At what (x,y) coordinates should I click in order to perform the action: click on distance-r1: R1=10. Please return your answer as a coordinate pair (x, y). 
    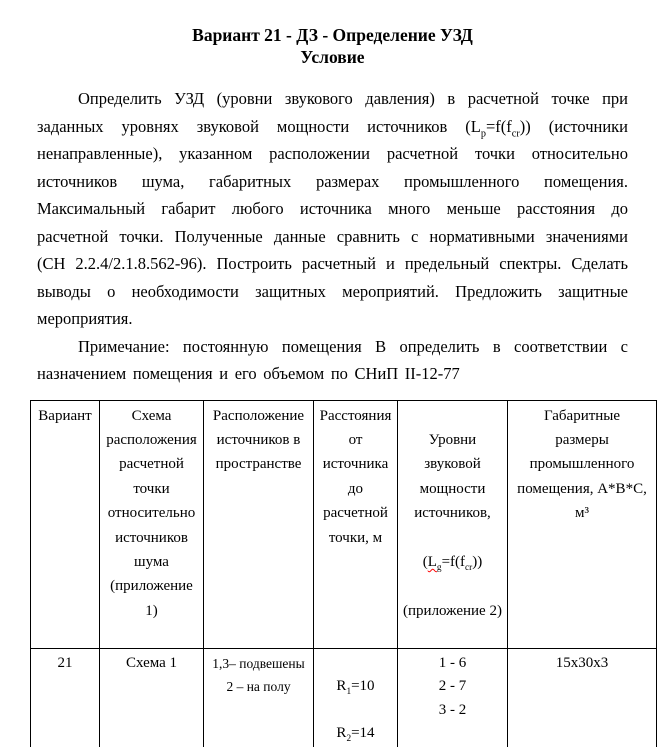
    Looking at the image, I should click on (355, 687).